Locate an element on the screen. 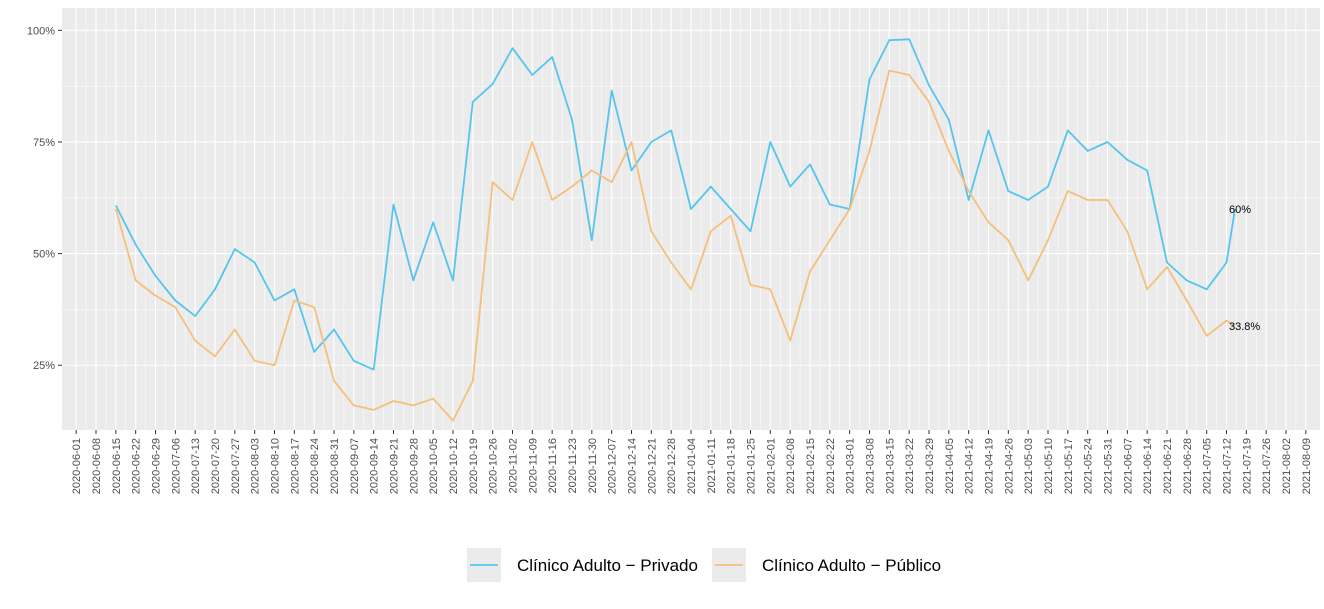 The width and height of the screenshot is (1324, 609). end-label: 60% is located at coordinates (1240, 210).